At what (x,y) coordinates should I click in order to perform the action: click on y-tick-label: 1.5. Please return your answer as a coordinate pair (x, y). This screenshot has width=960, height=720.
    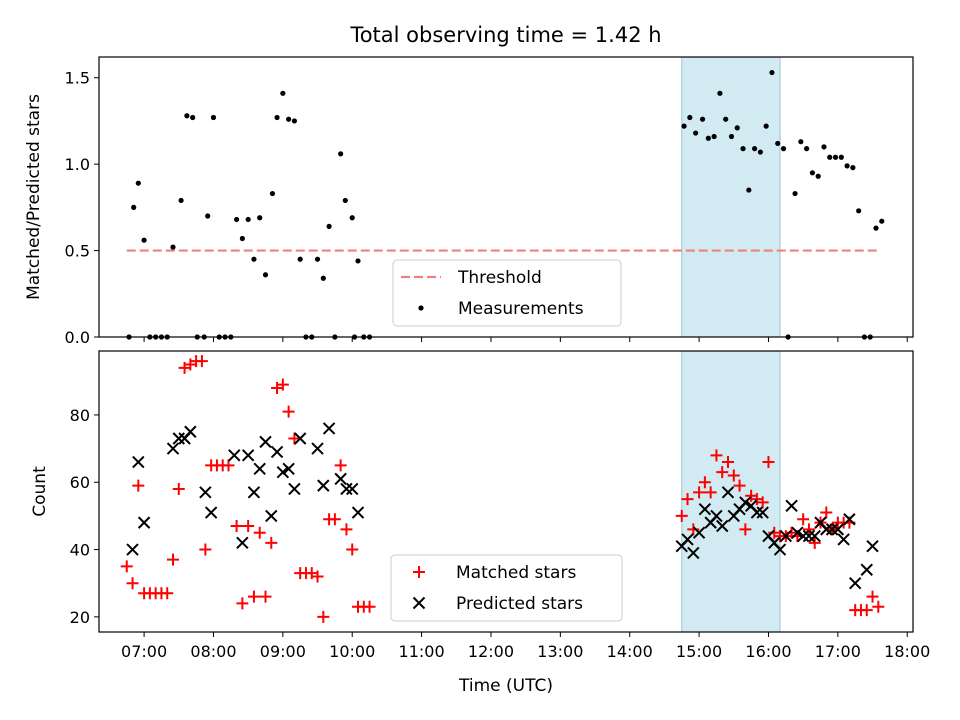
    Looking at the image, I should click on (77, 78).